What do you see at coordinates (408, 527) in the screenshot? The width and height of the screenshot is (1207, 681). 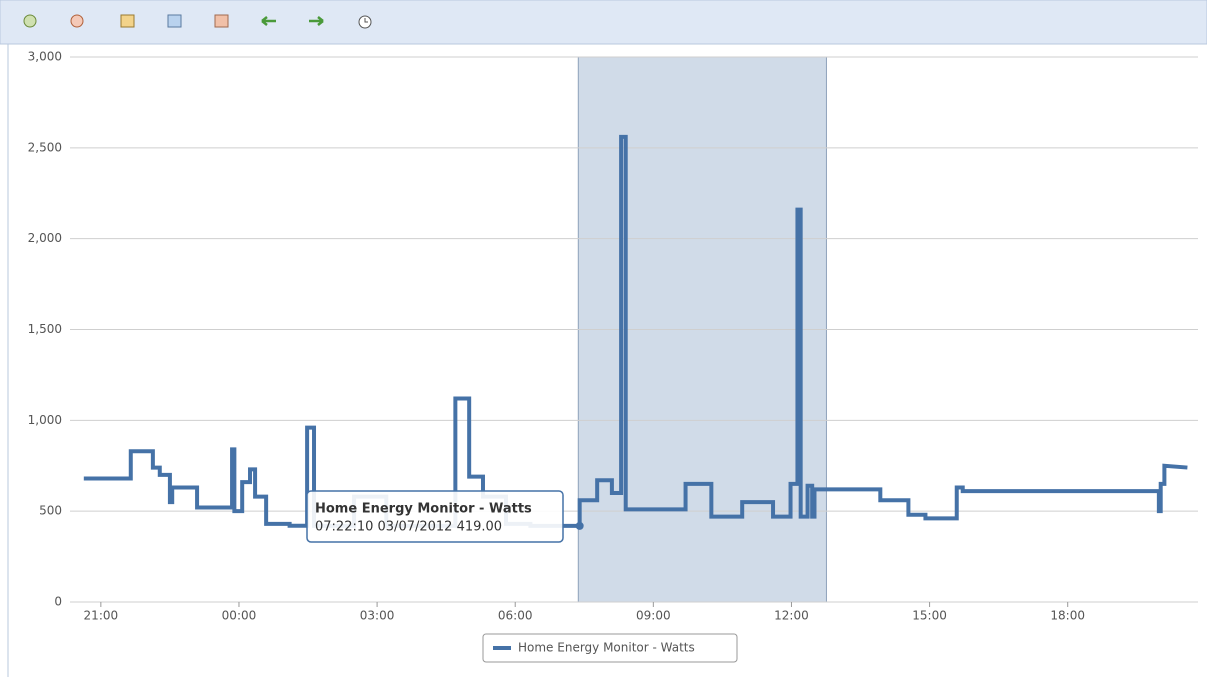 I see `tooltip-text: 07:22:10 03/07/2012 419.00` at bounding box center [408, 527].